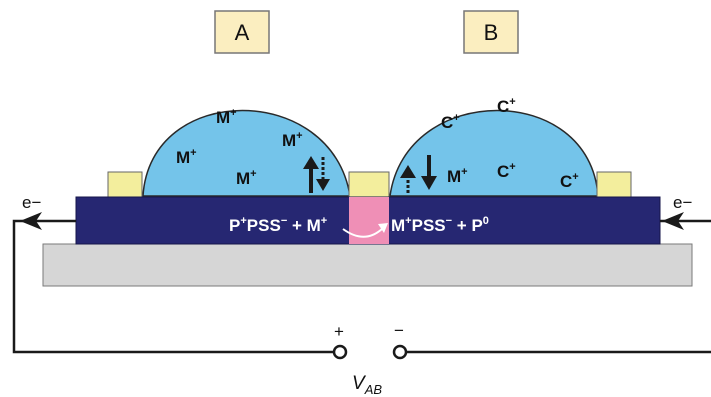  What do you see at coordinates (367, 385) in the screenshot?
I see `voltage-label: VAB` at bounding box center [367, 385].